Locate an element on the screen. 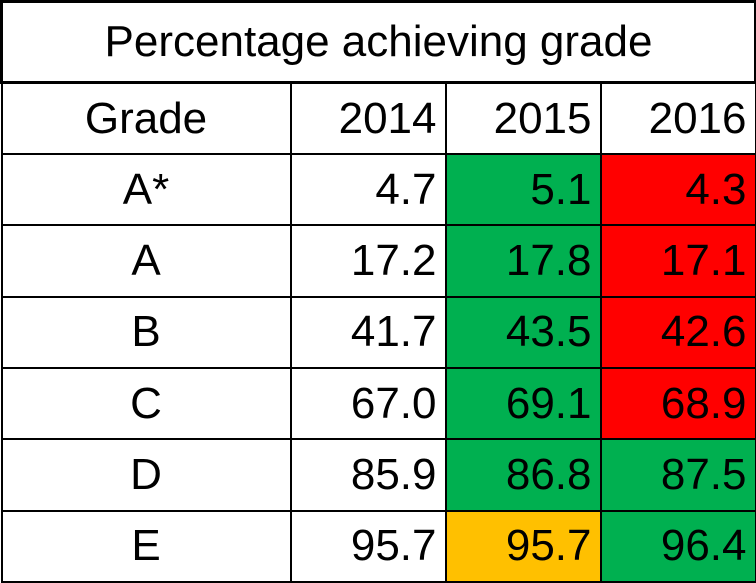  value-cell-2016: 68.9 is located at coordinates (677, 404).